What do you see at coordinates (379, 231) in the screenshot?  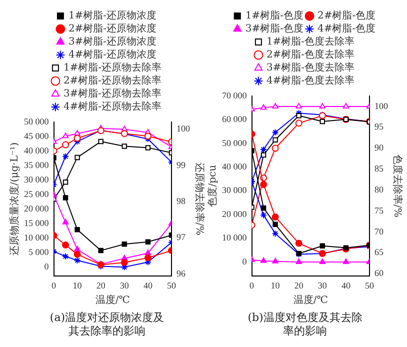 I see `y2-tick-label: 70` at bounding box center [379, 231].